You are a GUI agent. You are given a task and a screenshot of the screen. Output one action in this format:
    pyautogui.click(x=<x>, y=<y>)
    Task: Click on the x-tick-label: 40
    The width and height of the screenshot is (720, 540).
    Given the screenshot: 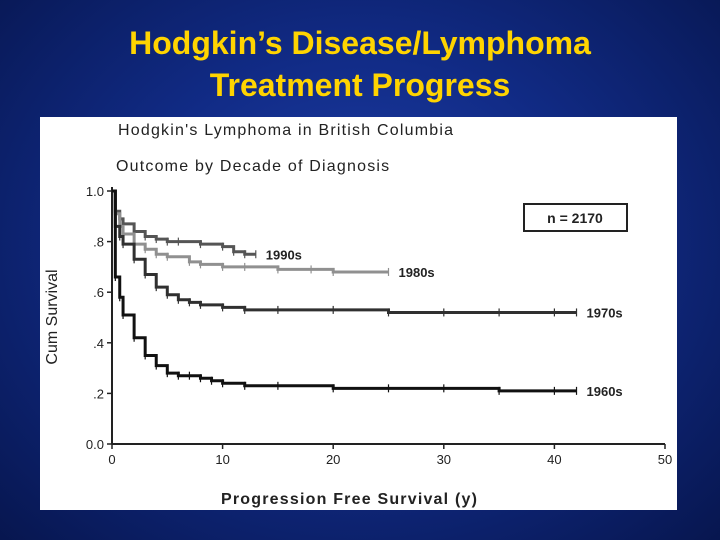 What is the action you would take?
    pyautogui.click(x=554, y=459)
    